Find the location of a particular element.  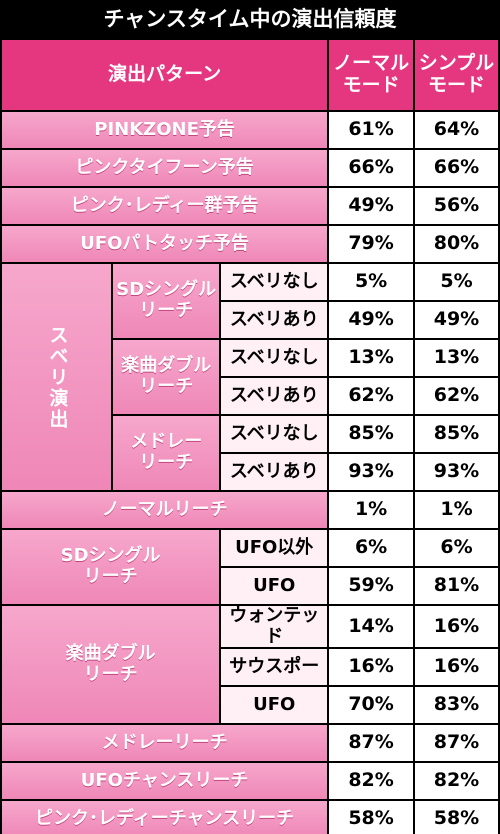

gakkyoku-reach-text: 楽曲ダブル リーチ is located at coordinates (110, 664).